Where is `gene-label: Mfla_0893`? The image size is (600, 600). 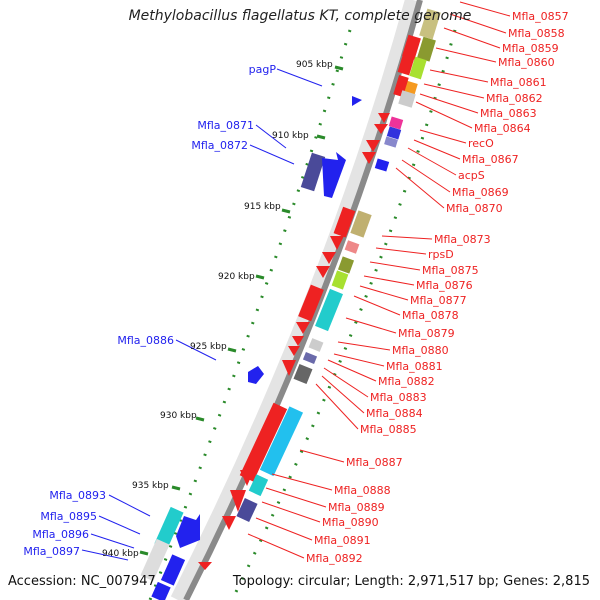
gene-label: Mfla_0893 is located at coordinates (77, 495).